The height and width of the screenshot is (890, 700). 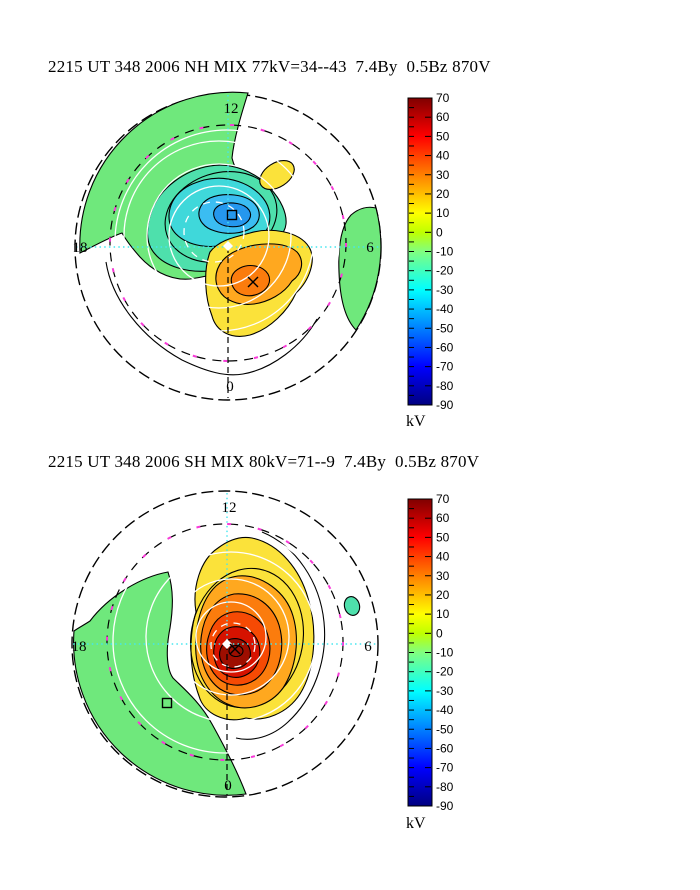 I want to click on nh-extra-contour-line, so click(x=211, y=318).